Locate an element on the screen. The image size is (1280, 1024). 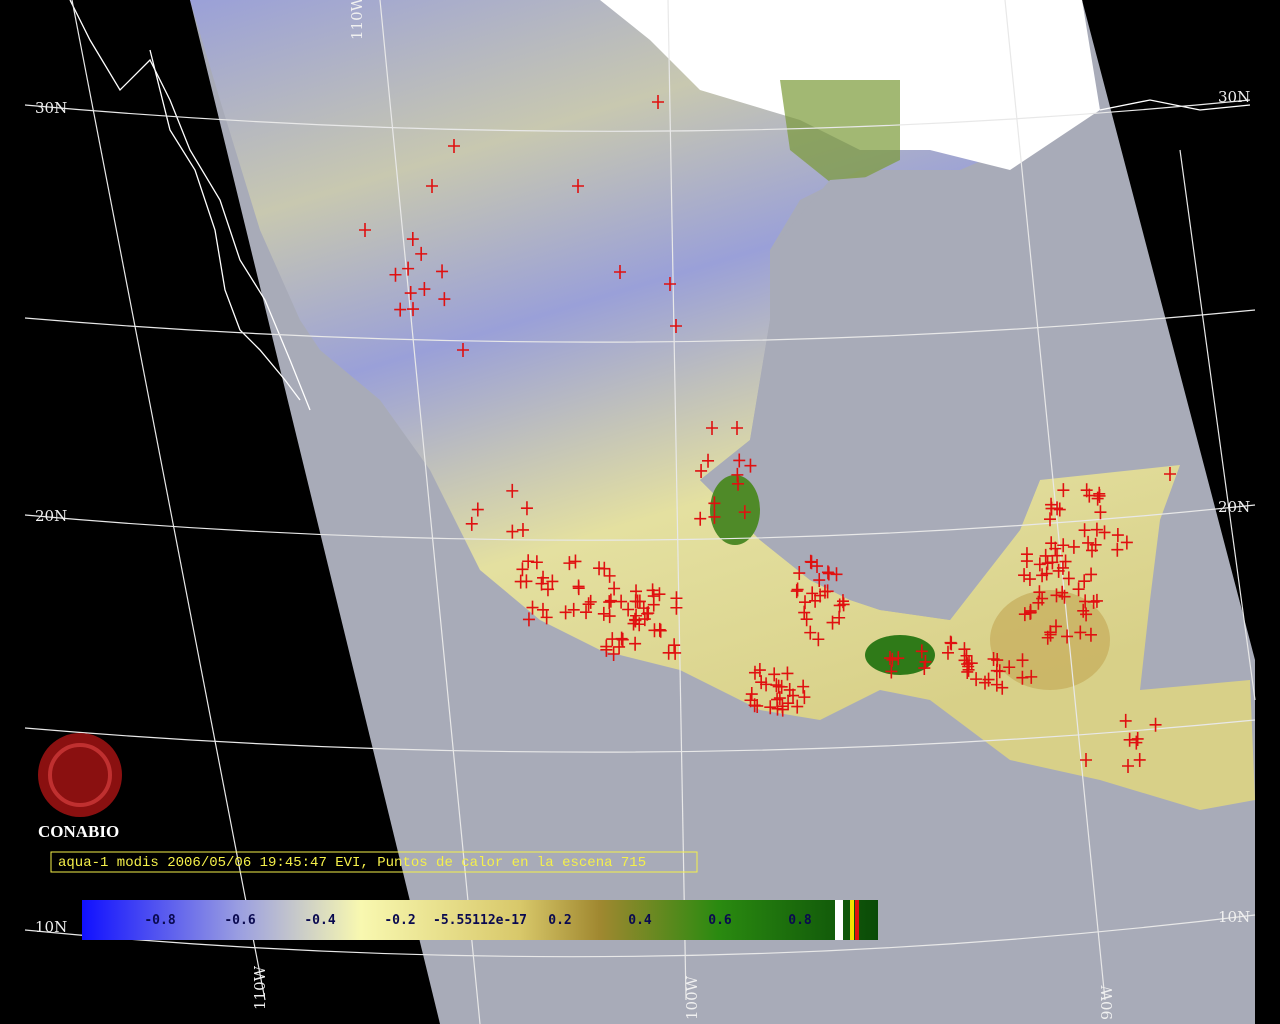
colorbar-label: -0.8 is located at coordinates (159, 920).